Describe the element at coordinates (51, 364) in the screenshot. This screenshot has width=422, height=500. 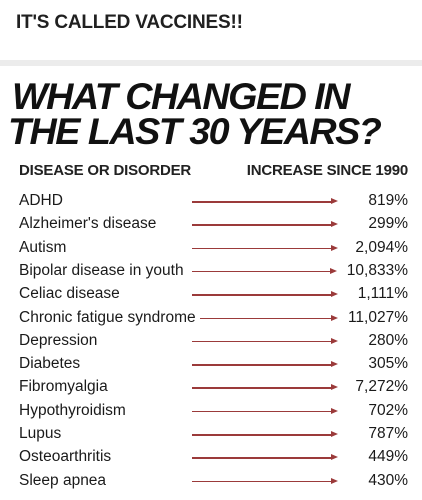
I see `disease-label: Diabetes` at that location.